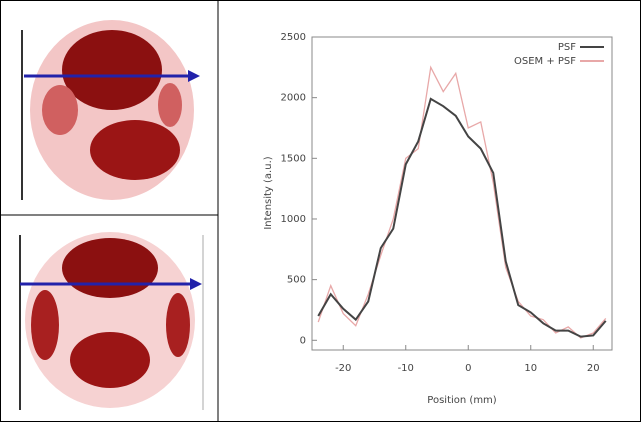 The height and width of the screenshot is (426, 641). What do you see at coordinates (567, 47) in the screenshot?
I see `legend-label: PSF` at bounding box center [567, 47].